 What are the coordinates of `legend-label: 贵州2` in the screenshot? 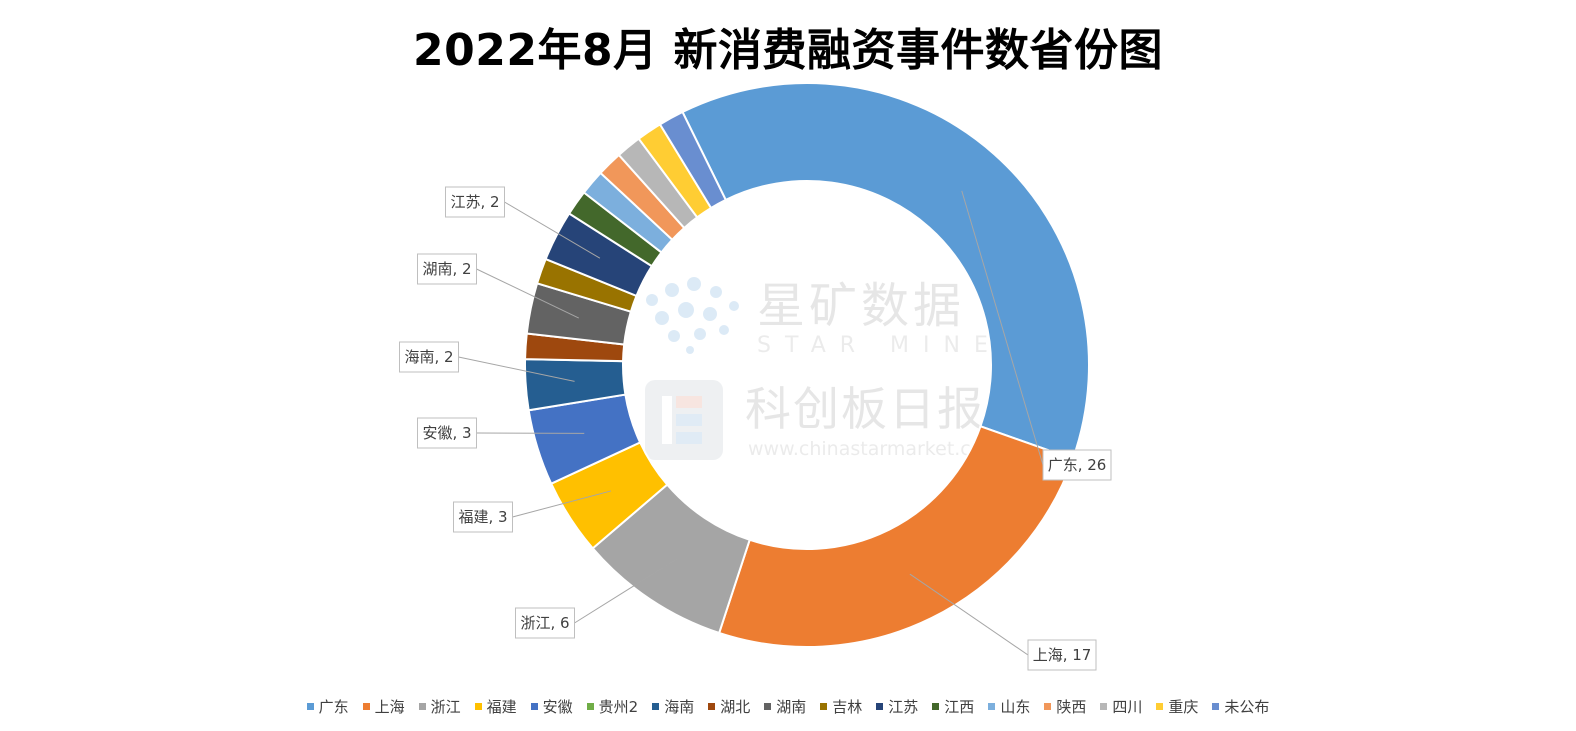 It's located at (618, 707).